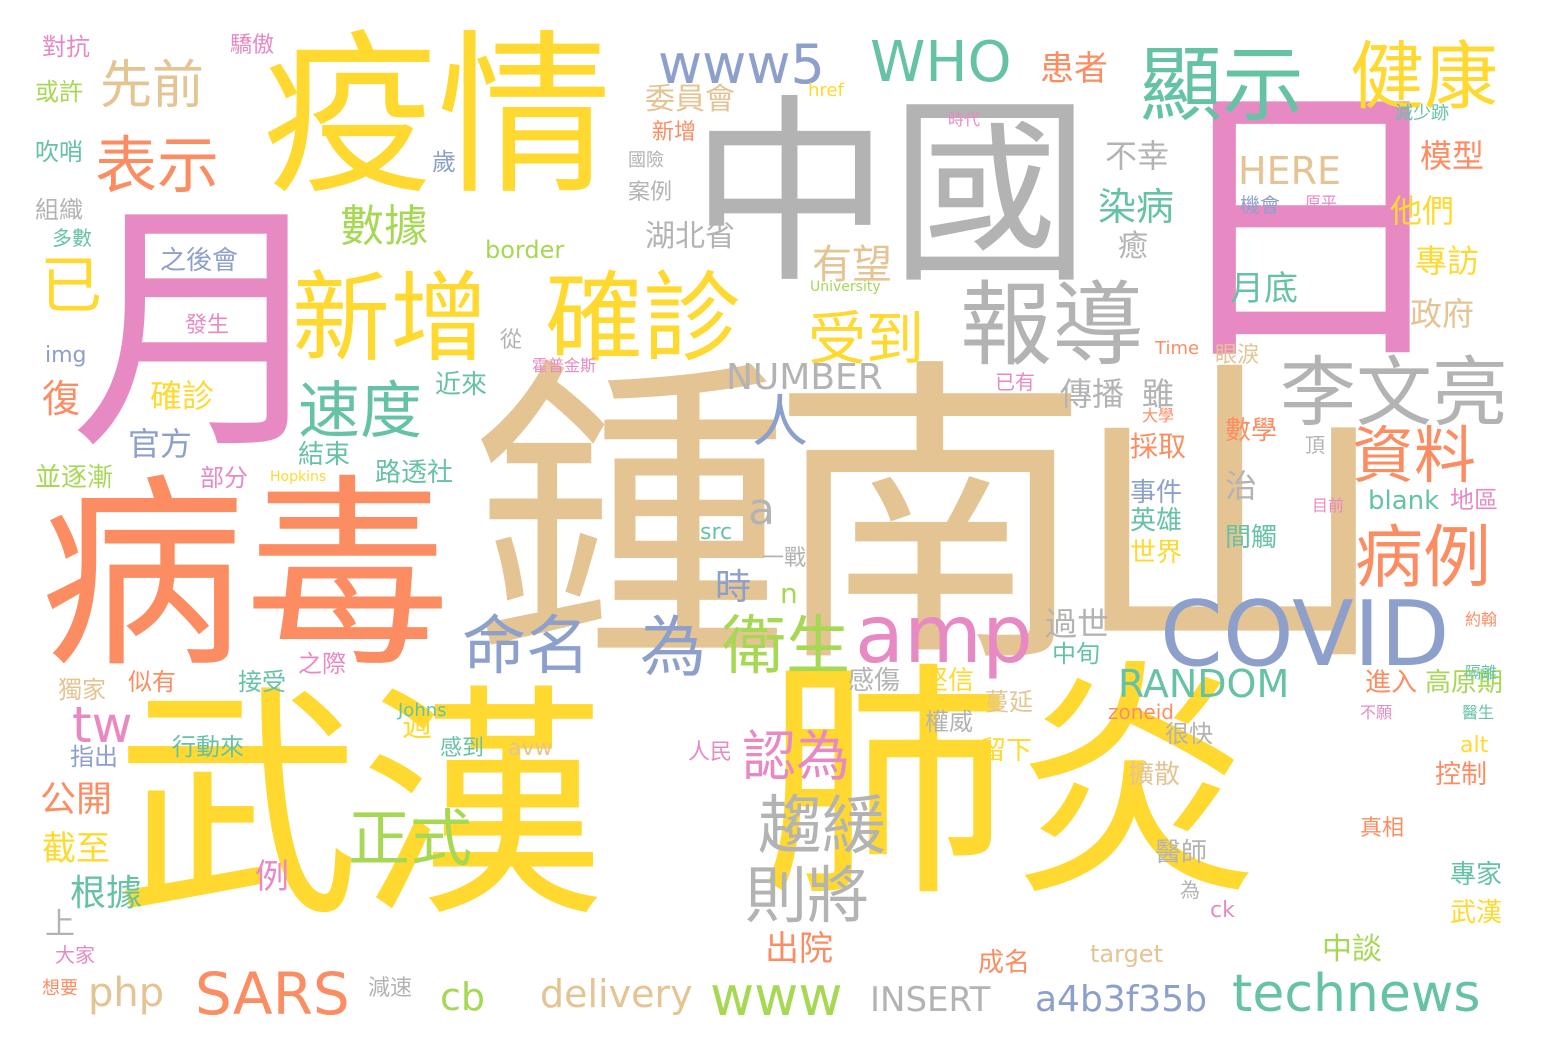 This screenshot has height=1052, width=1548. Describe the element at coordinates (1376, 712) in the screenshot. I see `word: 不願` at that location.